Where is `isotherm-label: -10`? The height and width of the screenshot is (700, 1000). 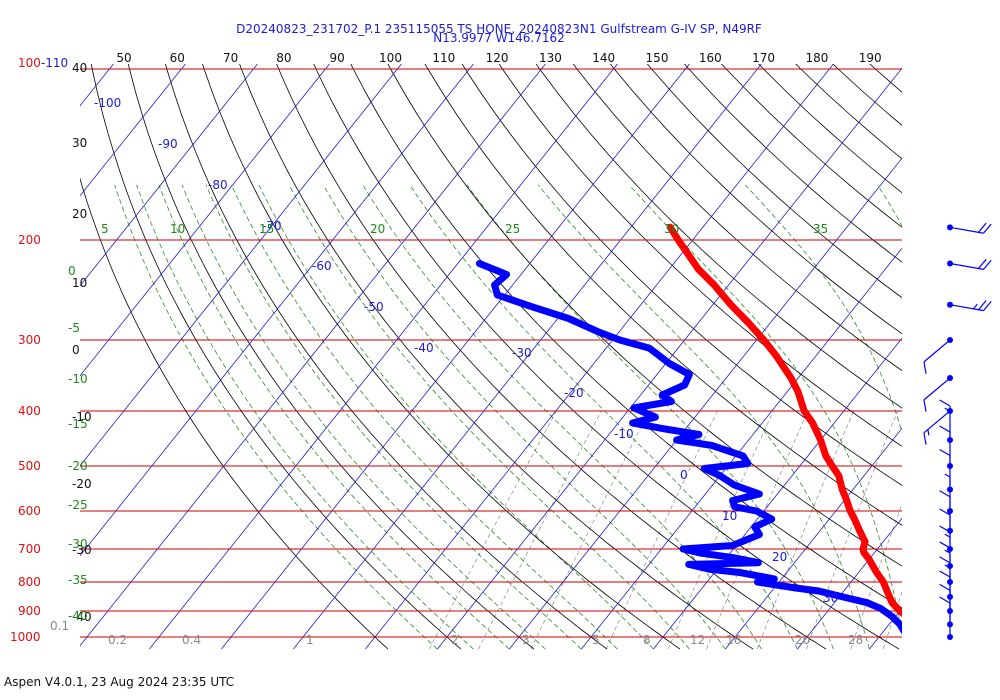 isotherm-label: -10 is located at coordinates (624, 434).